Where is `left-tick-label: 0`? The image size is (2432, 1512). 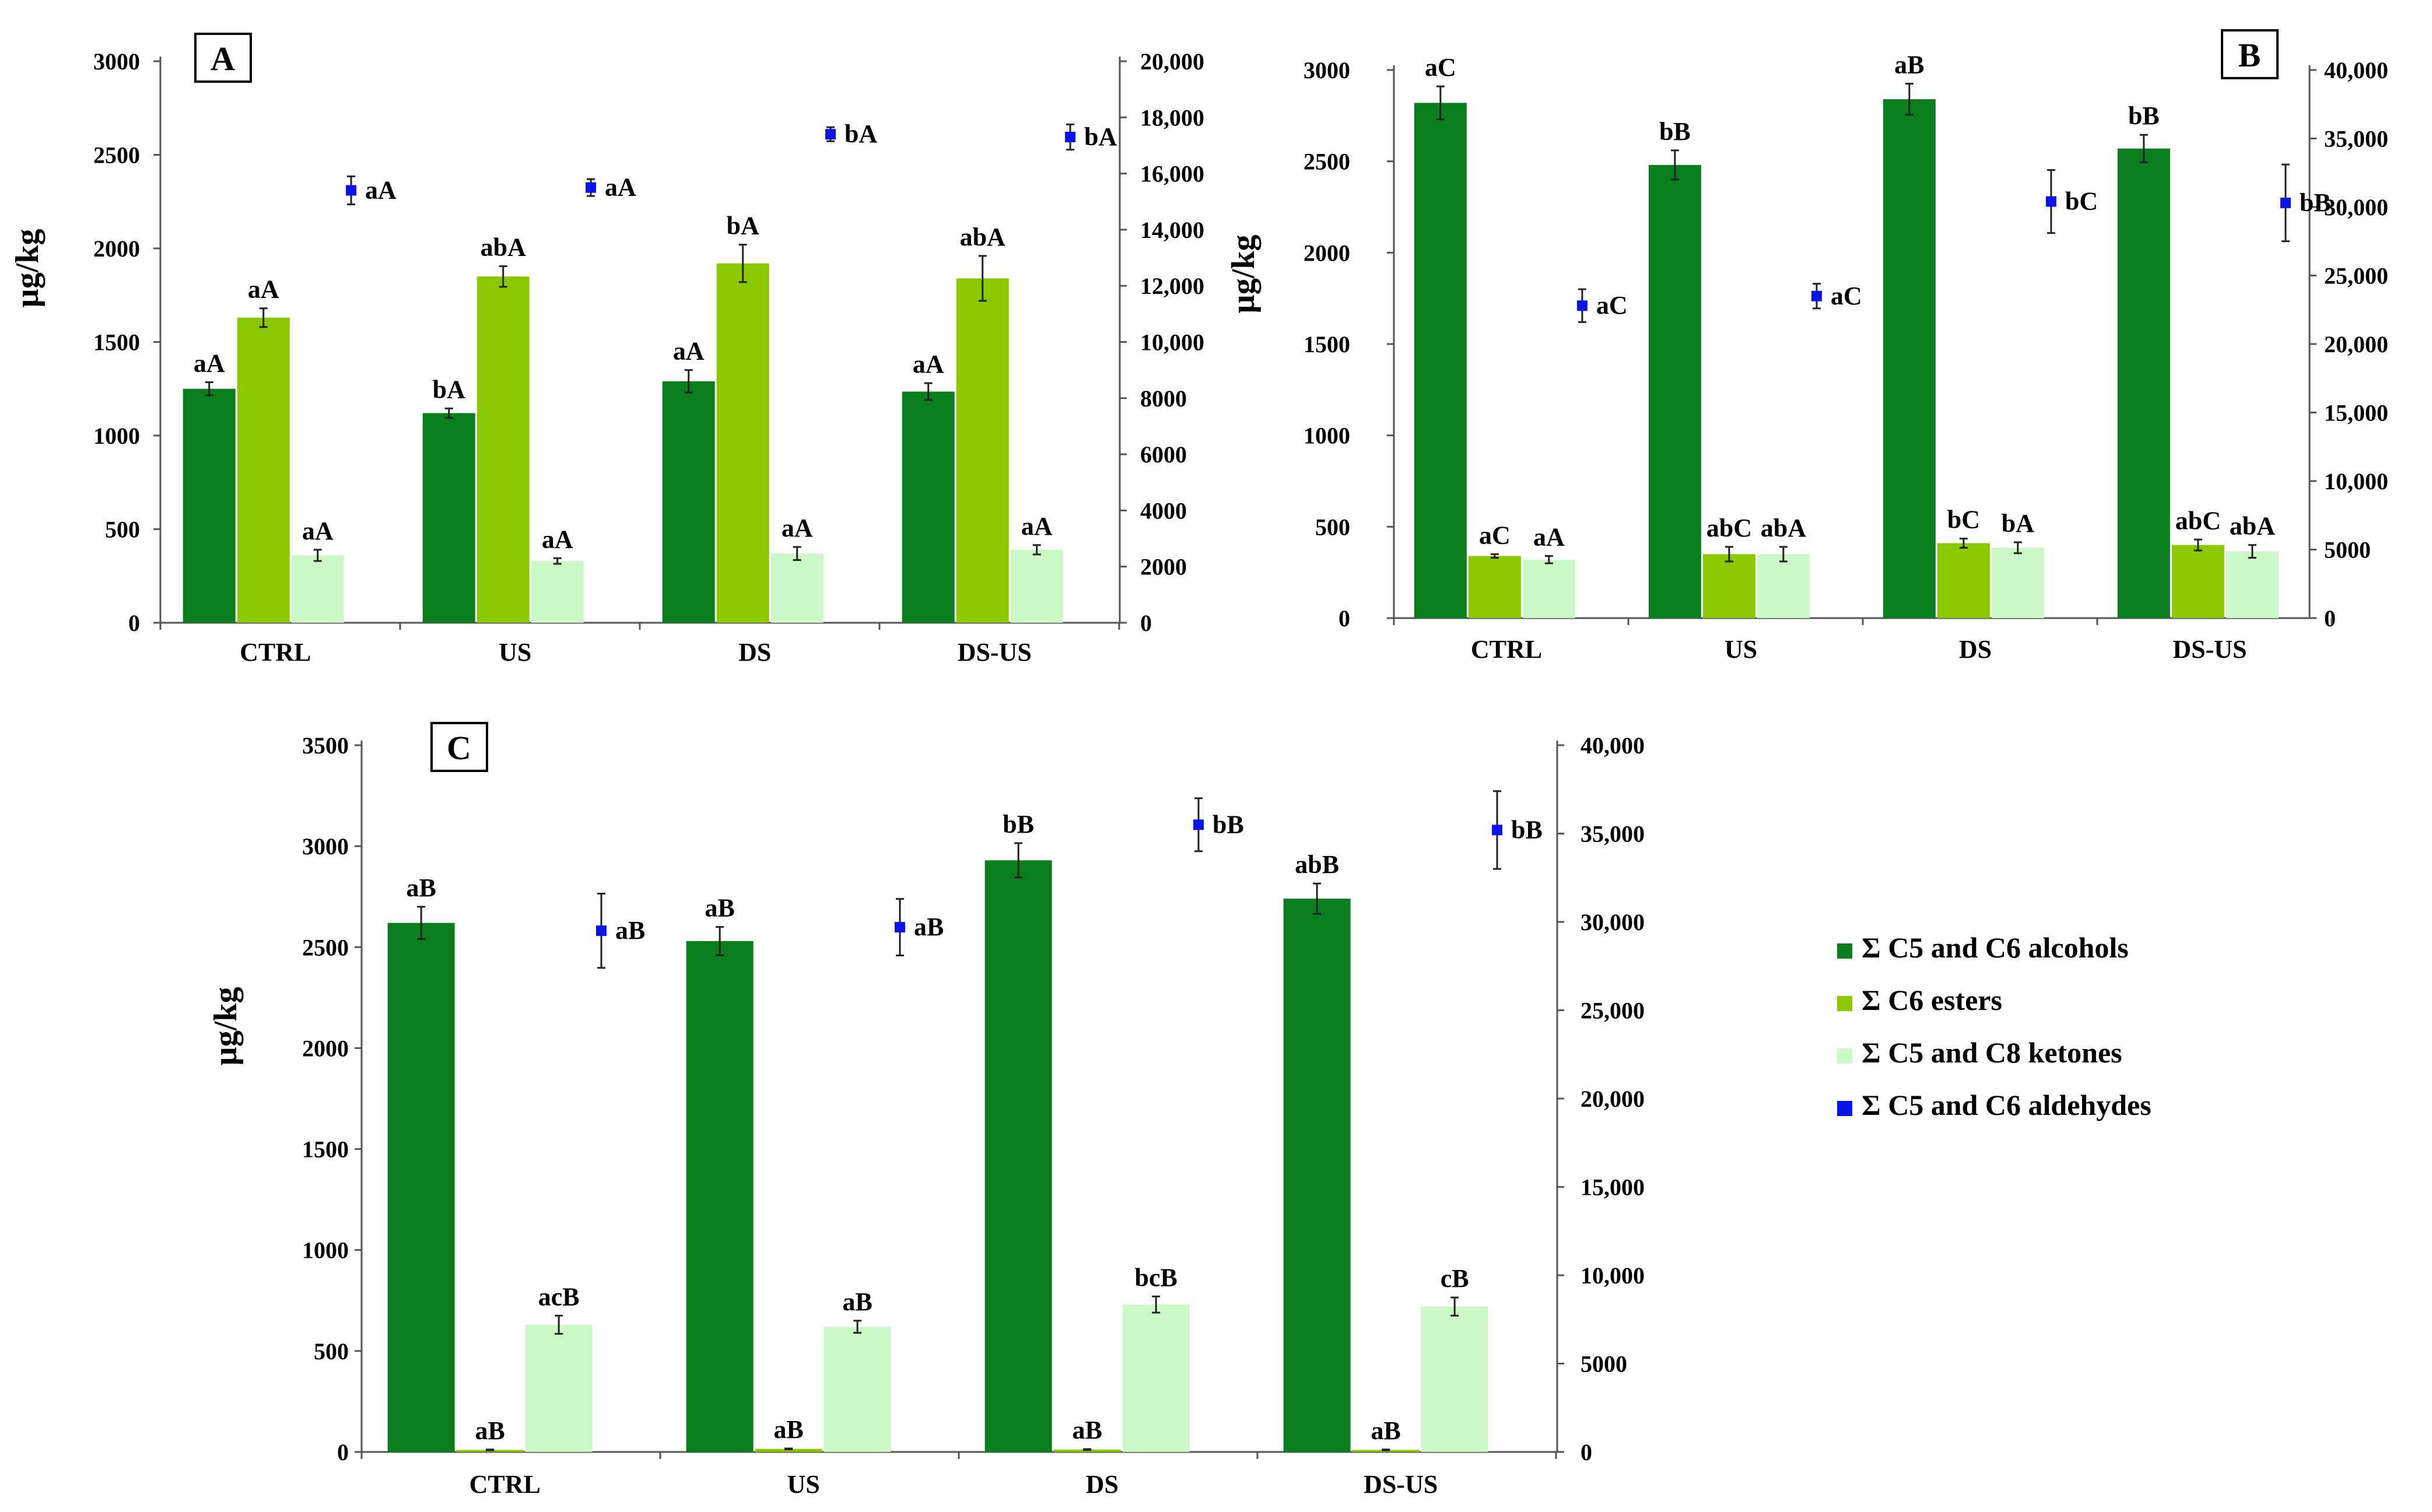
left-tick-label: 0 is located at coordinates (1344, 618).